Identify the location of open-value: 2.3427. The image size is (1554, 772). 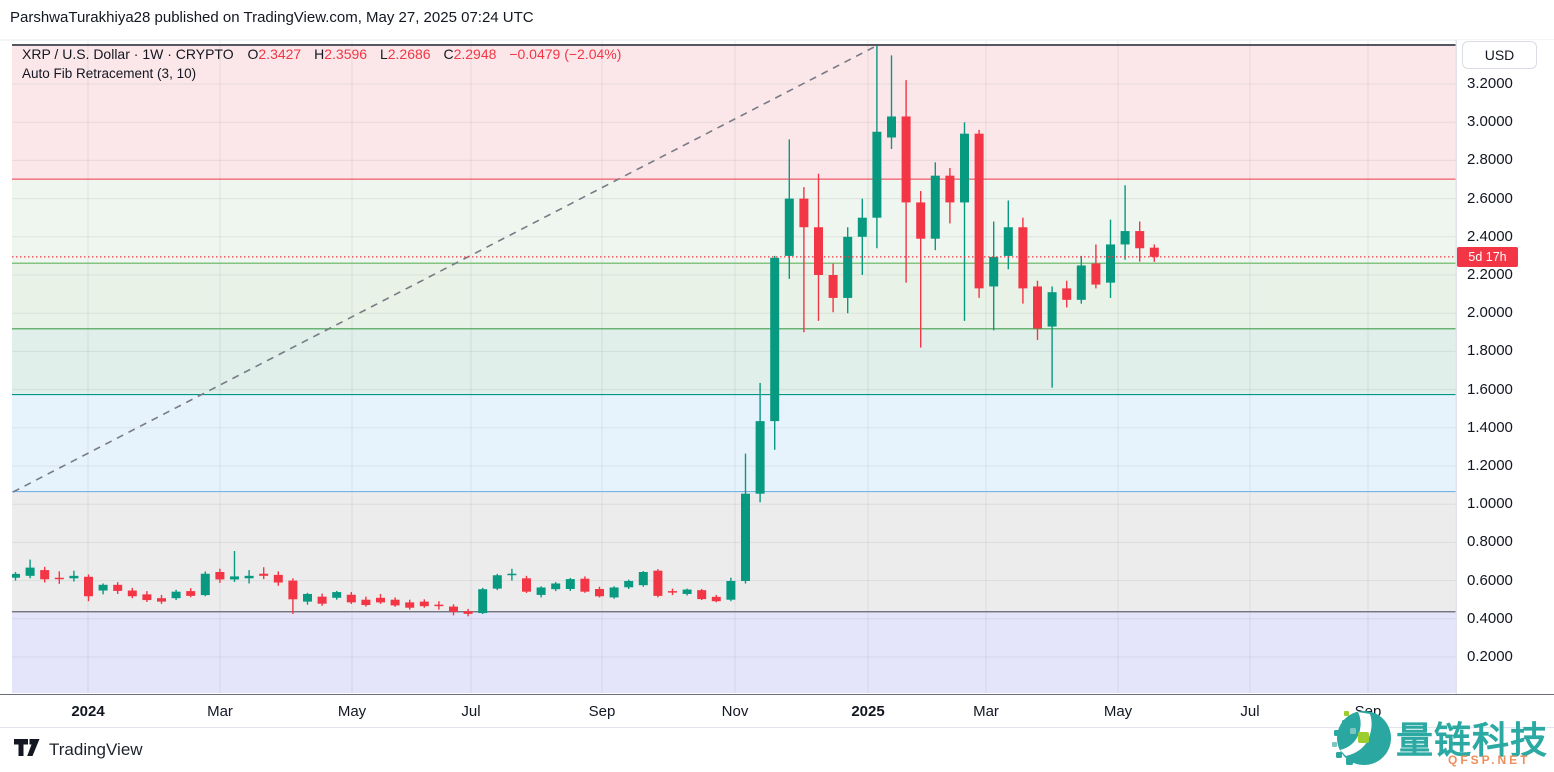
(280, 54).